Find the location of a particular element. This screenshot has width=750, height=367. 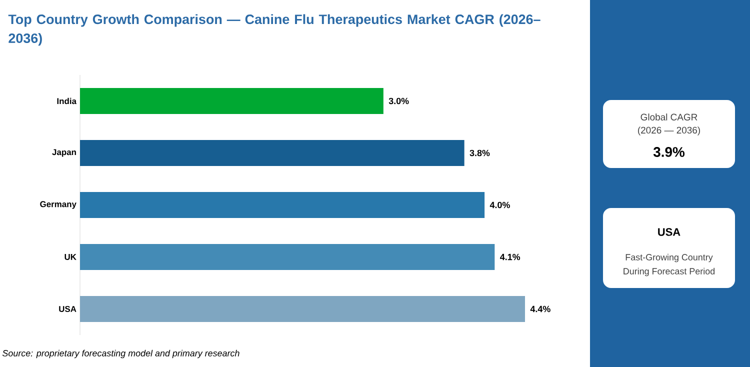

text: Global CAGR is located at coordinates (669, 117).